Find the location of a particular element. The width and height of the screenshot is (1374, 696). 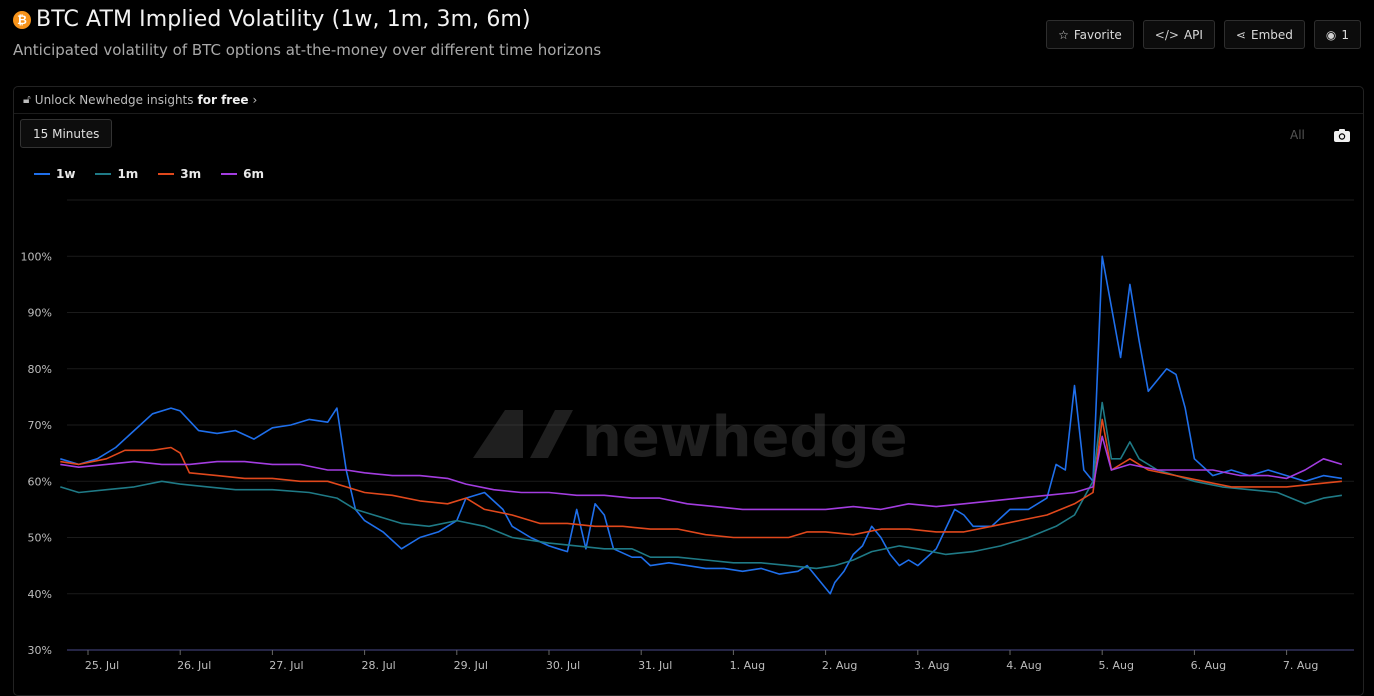

code-icon: </> is located at coordinates (1166, 34).